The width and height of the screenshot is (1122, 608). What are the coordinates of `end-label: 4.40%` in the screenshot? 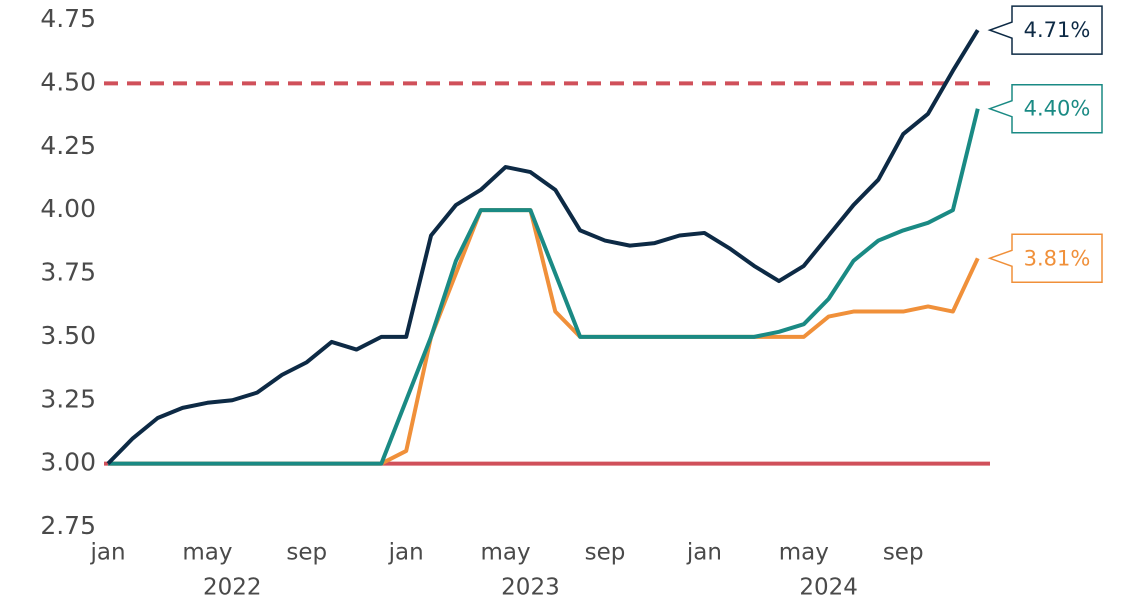 It's located at (1045, 108).